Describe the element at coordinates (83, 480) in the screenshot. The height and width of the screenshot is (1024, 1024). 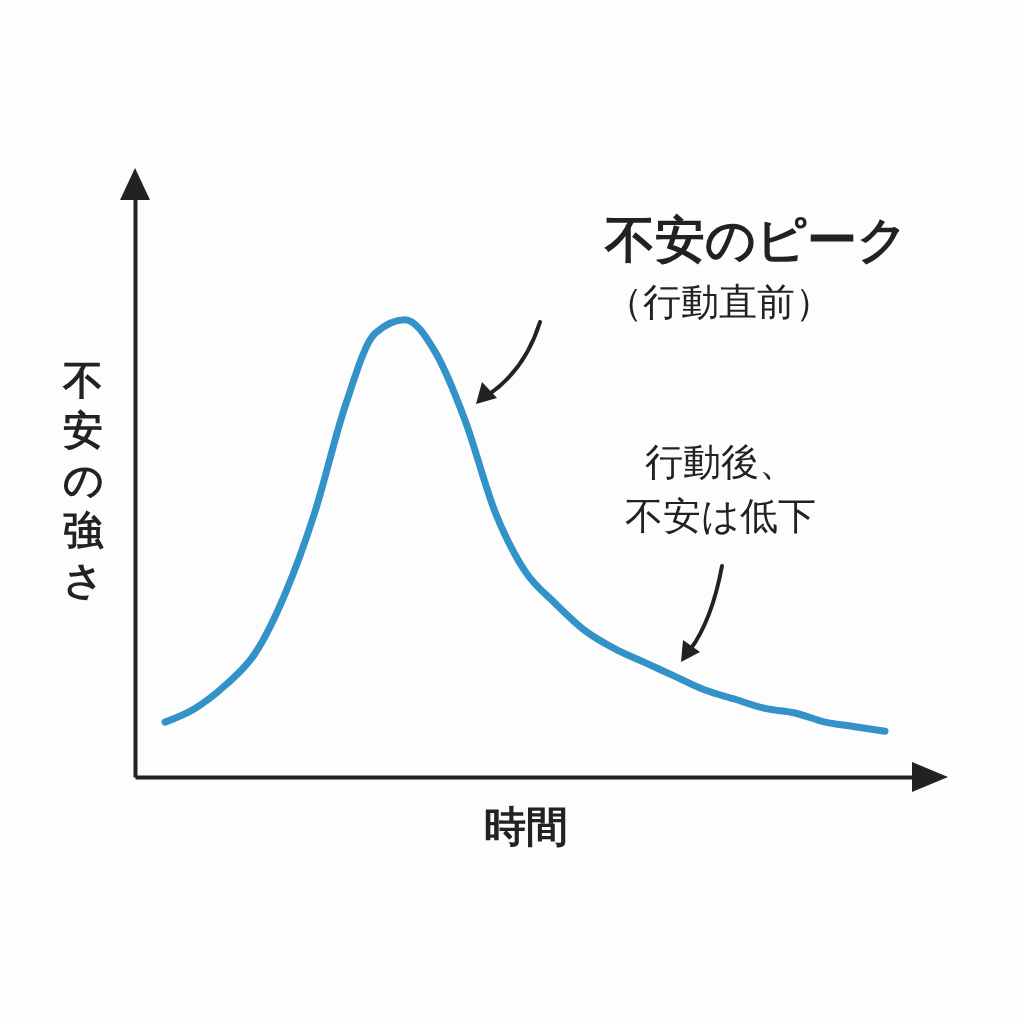
I see `y-axis-title: 不安の強さ` at that location.